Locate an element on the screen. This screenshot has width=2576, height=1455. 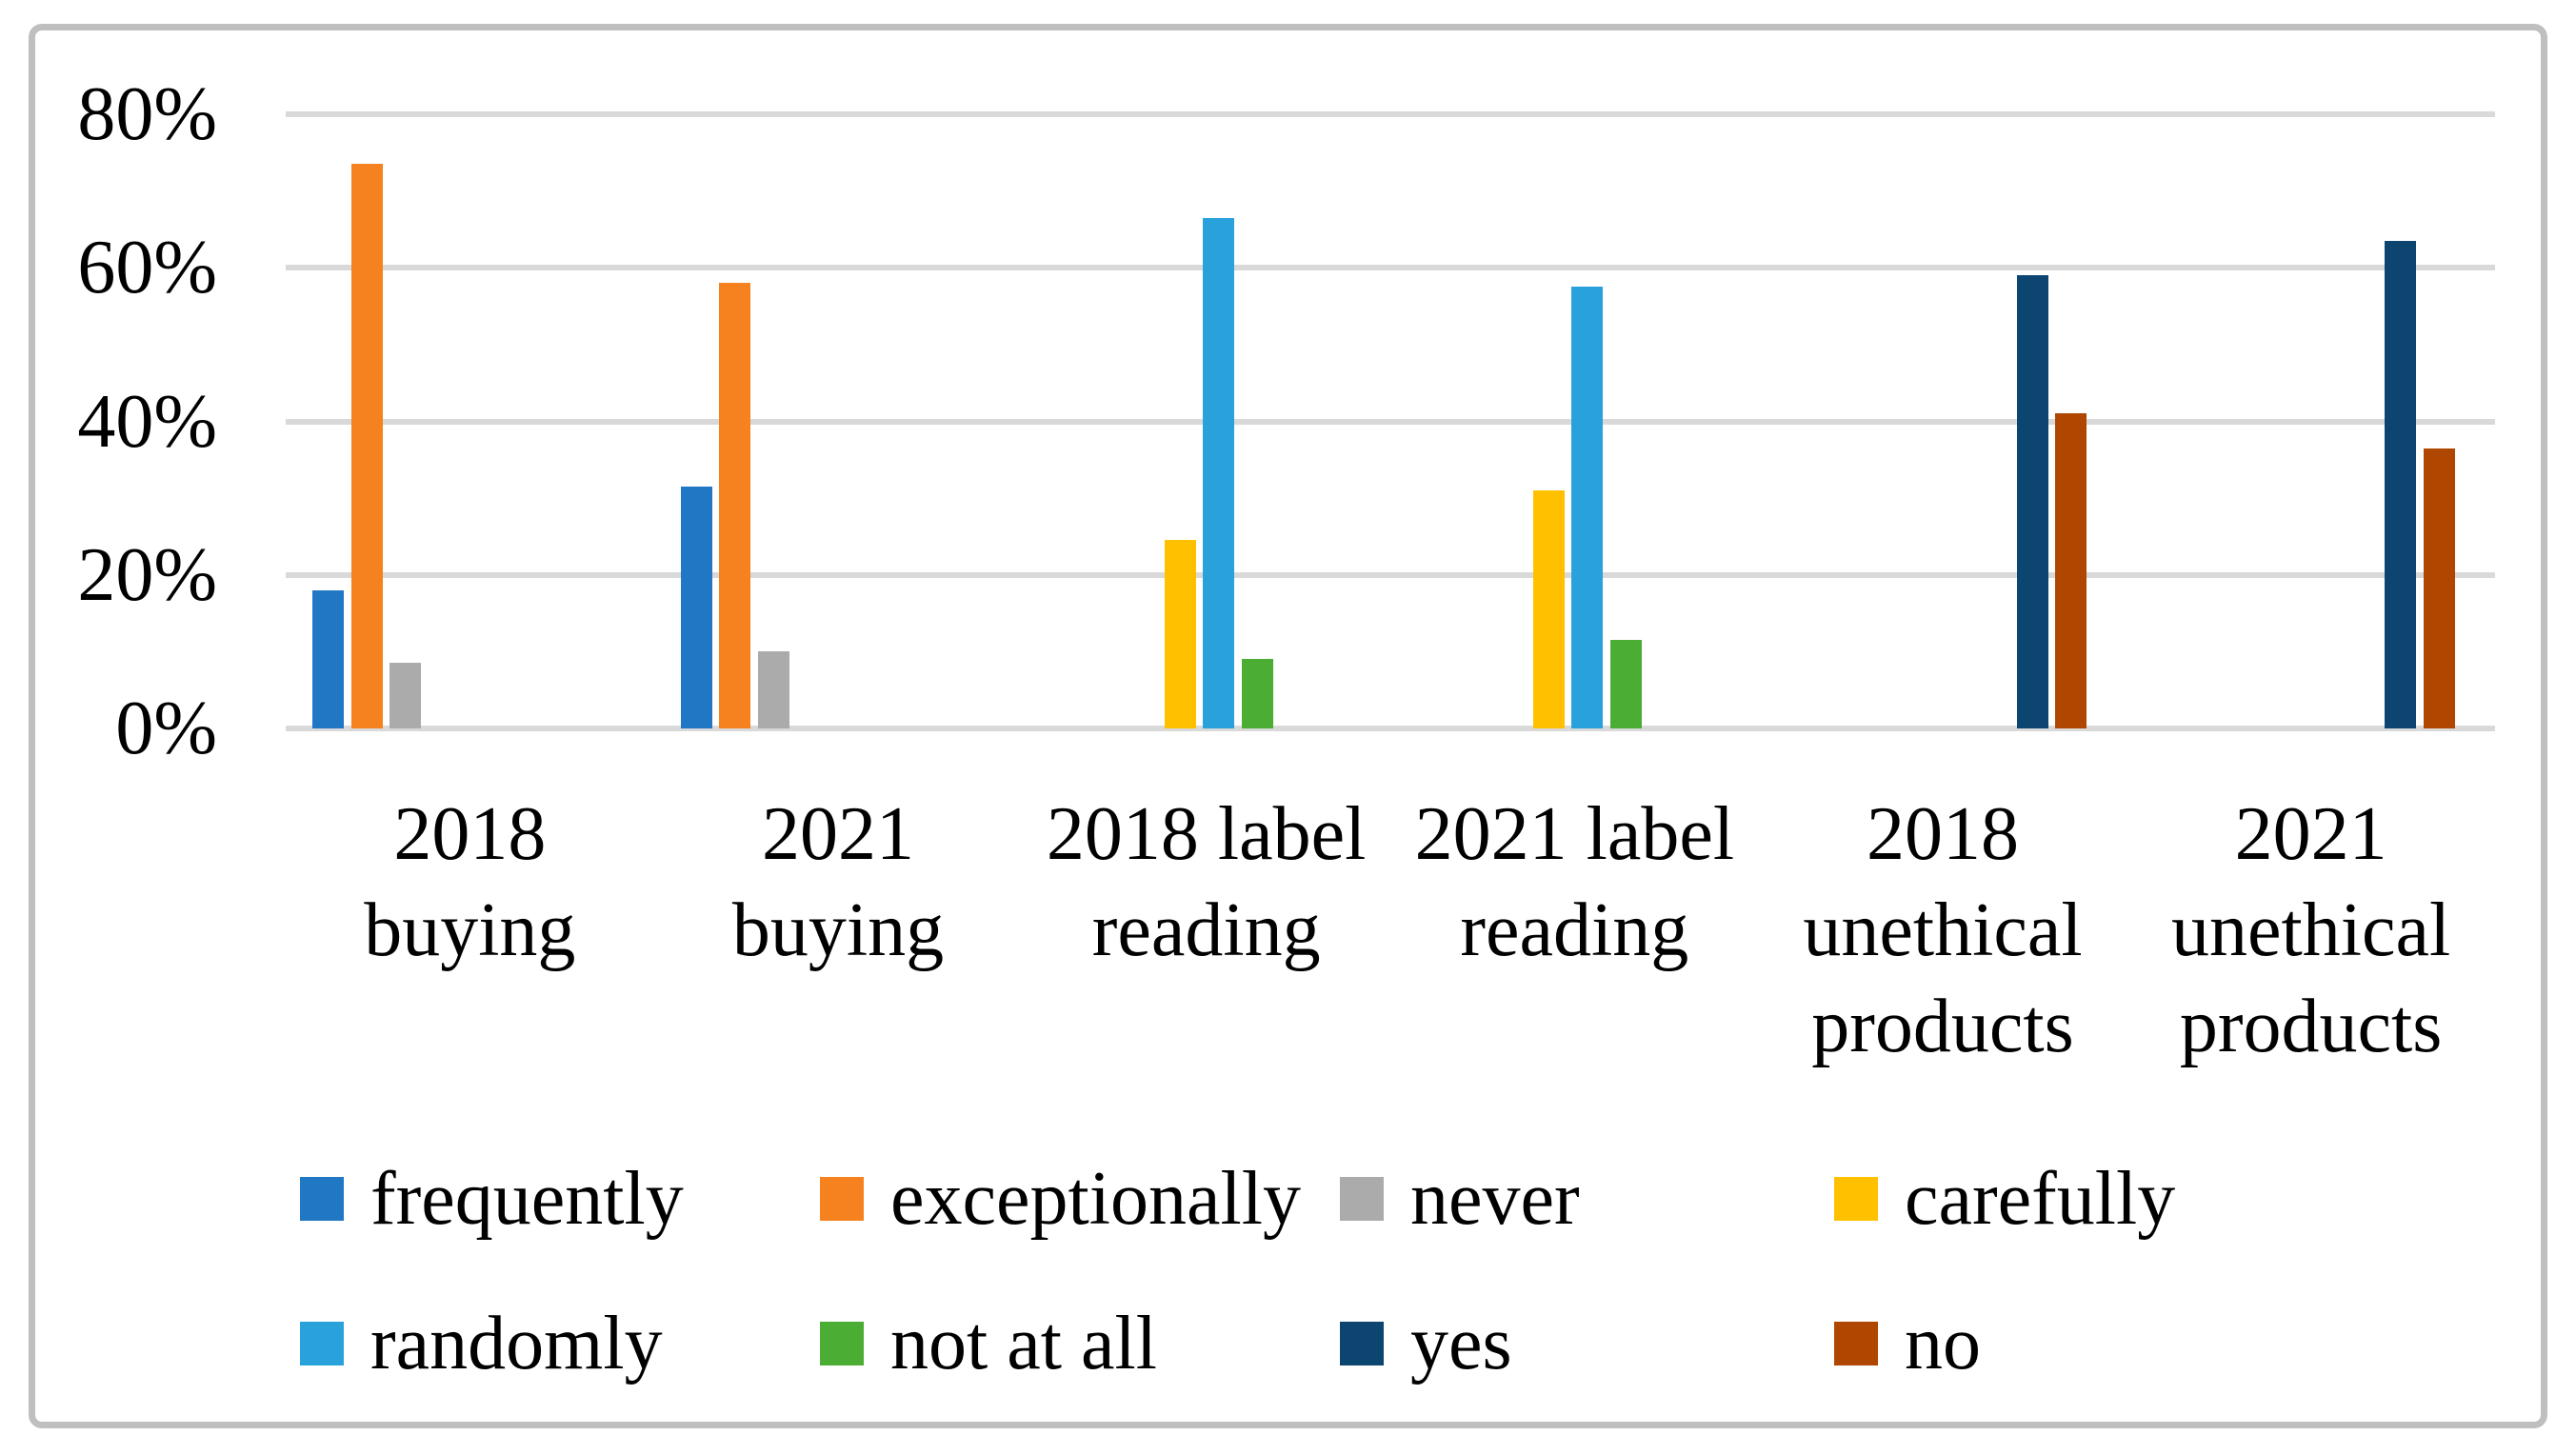
x-axis-line is located at coordinates (1390, 728).